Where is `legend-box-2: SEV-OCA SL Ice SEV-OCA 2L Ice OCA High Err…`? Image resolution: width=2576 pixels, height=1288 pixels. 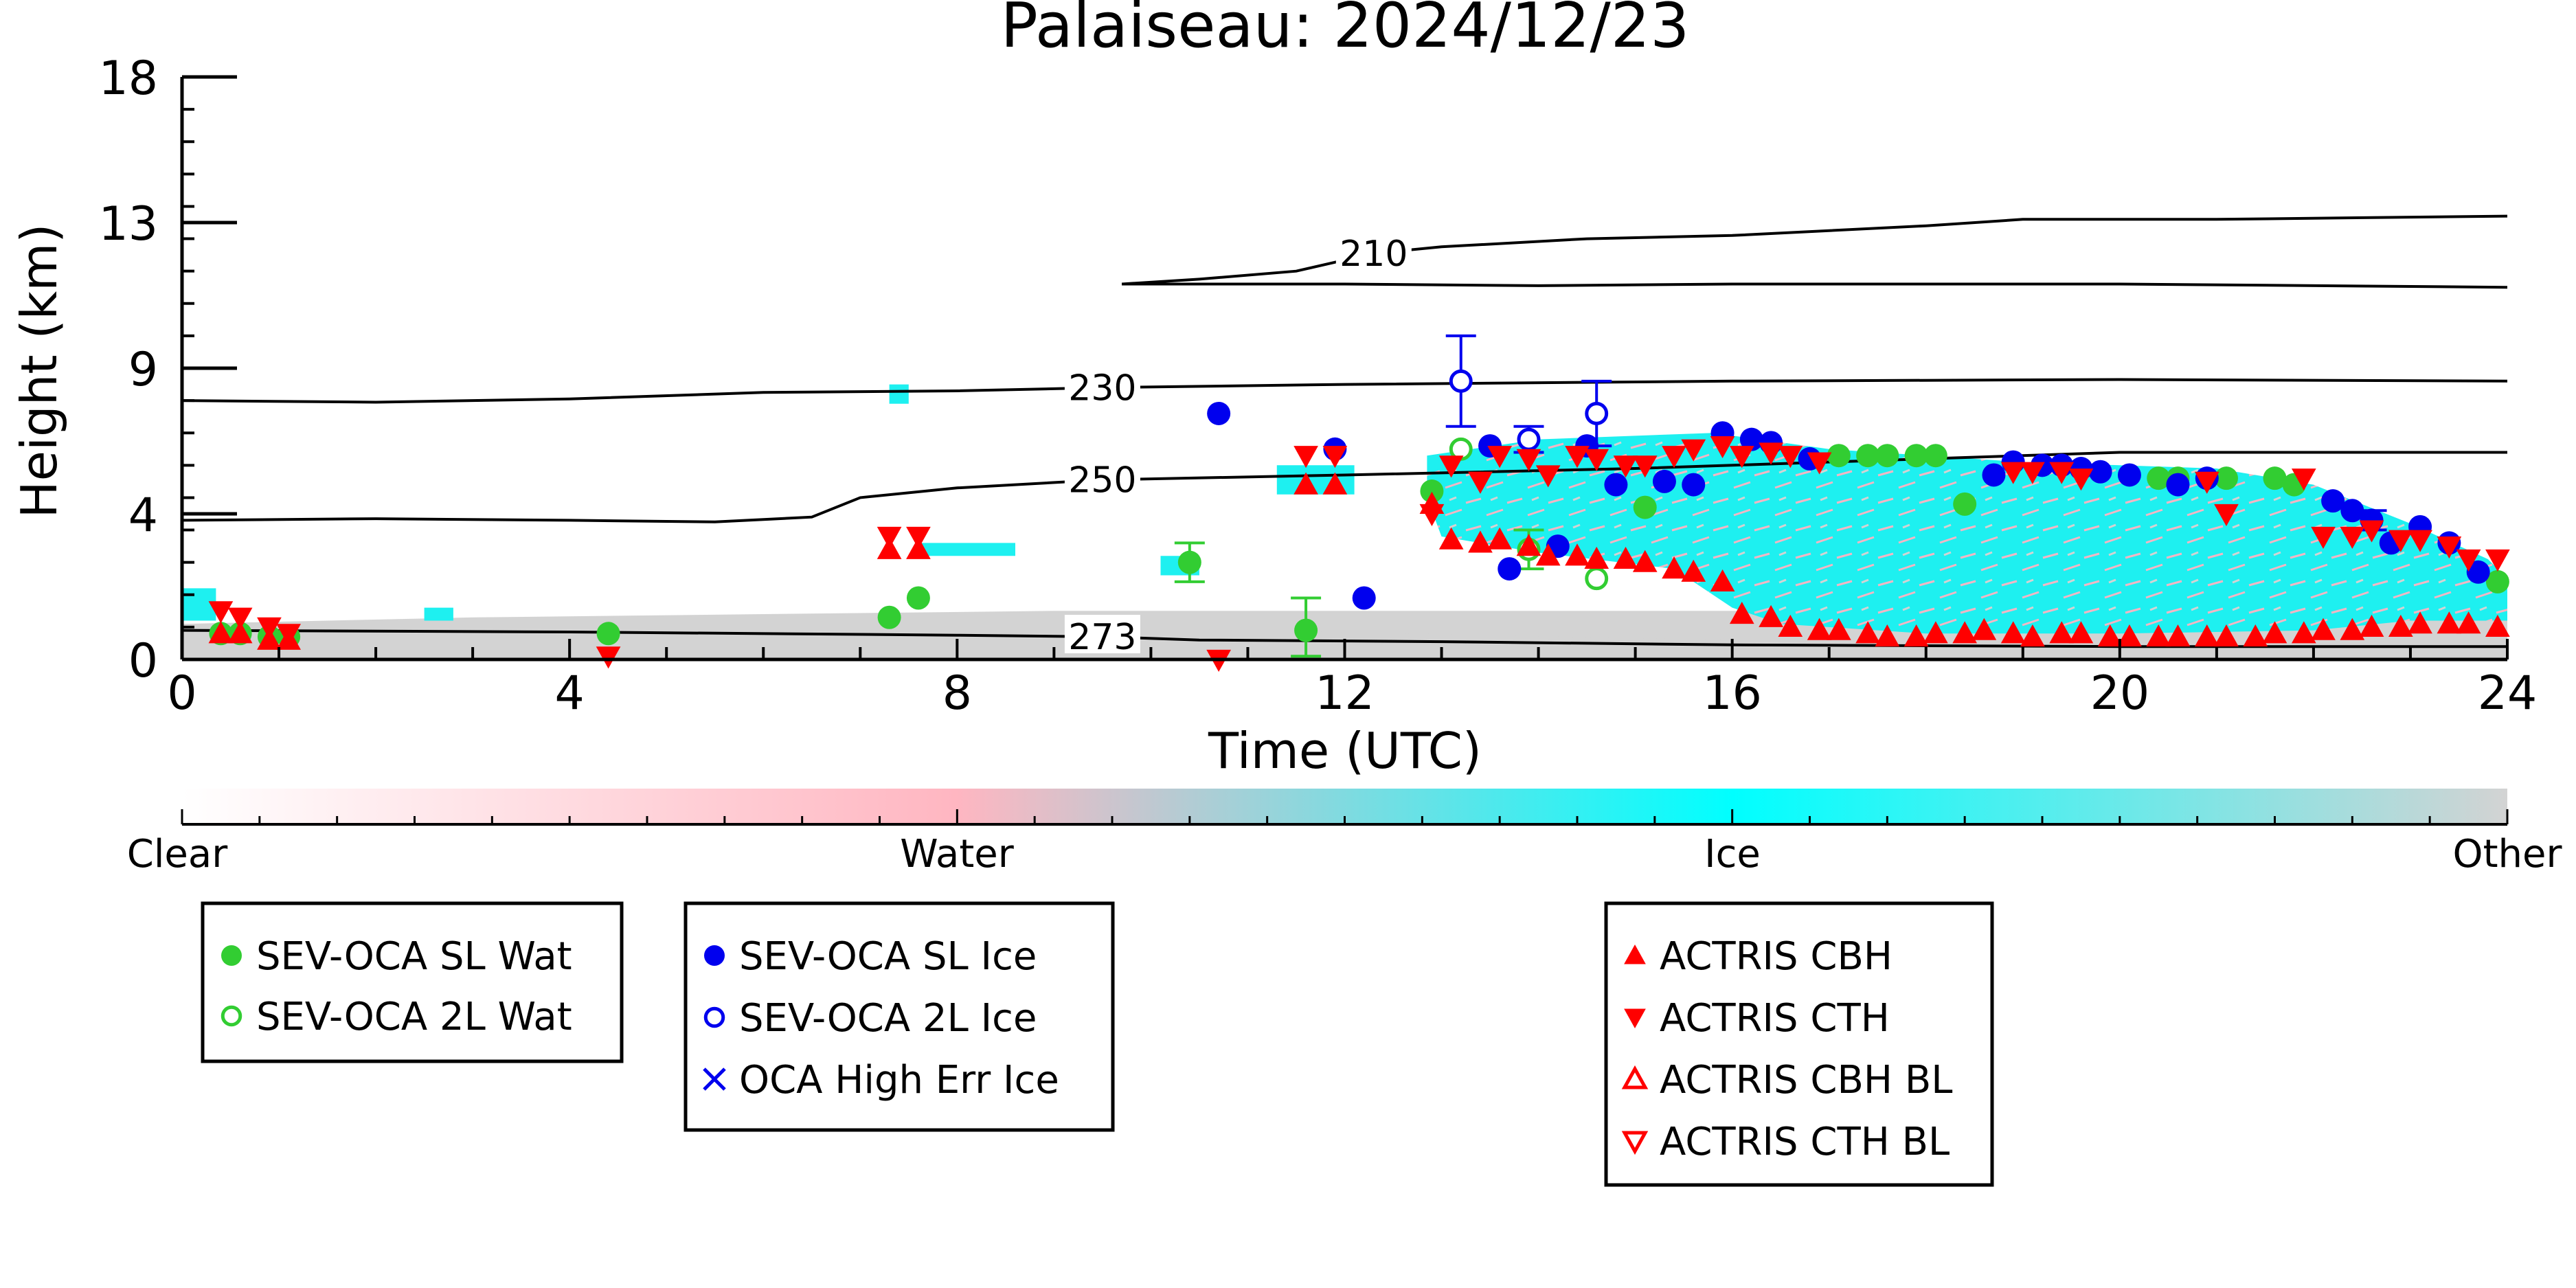 legend-box-2: SEV-OCA SL Ice SEV-OCA 2L Ice OCA High Err… is located at coordinates (899, 1016).